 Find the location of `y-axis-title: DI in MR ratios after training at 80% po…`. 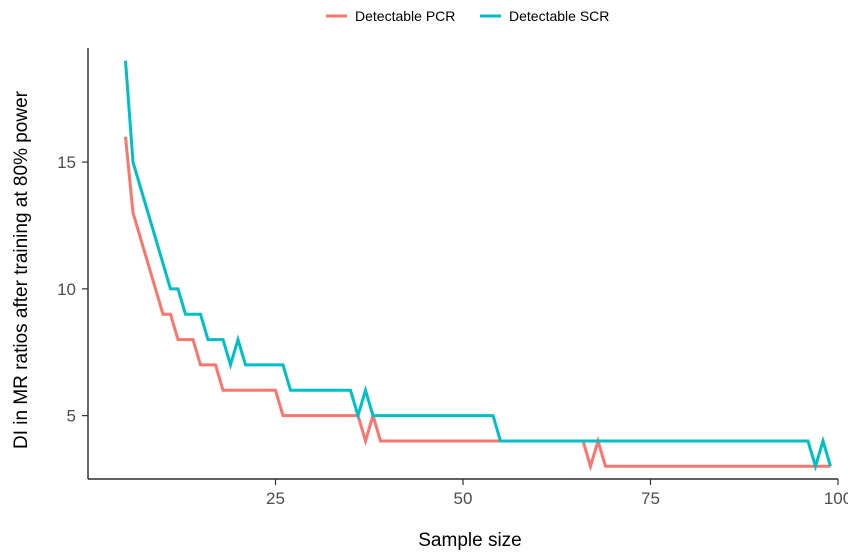

y-axis-title: DI in MR ratios after training at 80% po… is located at coordinates (21, 269).